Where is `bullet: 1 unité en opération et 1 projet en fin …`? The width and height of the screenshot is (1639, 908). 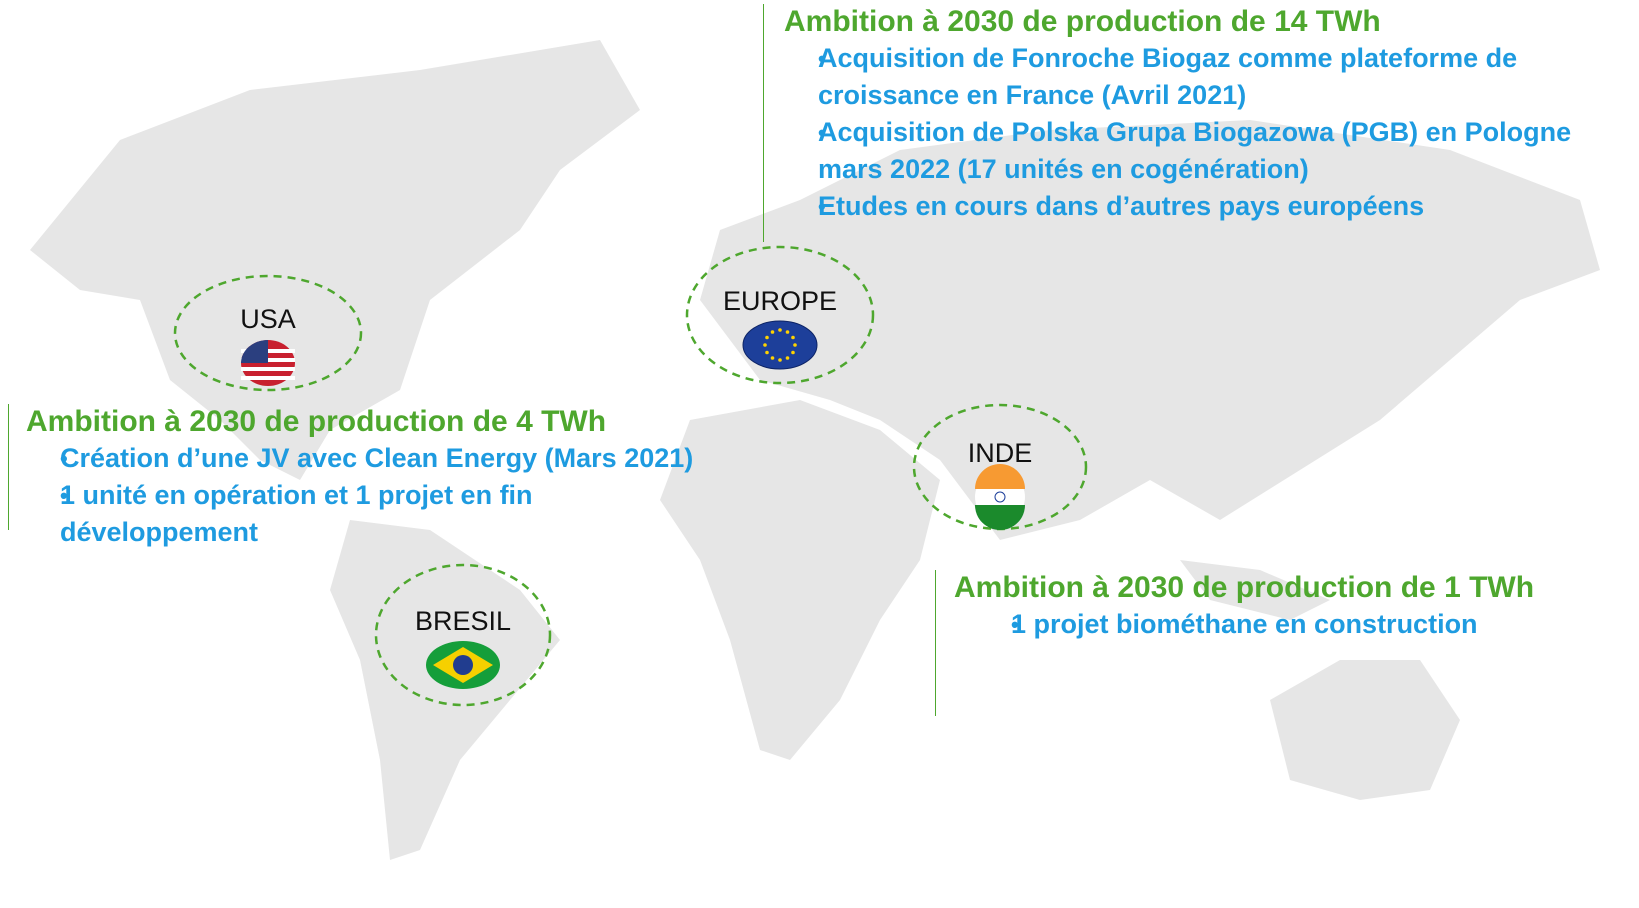
bullet: 1 unité en opération et 1 projet en fin … is located at coordinates (366, 514).